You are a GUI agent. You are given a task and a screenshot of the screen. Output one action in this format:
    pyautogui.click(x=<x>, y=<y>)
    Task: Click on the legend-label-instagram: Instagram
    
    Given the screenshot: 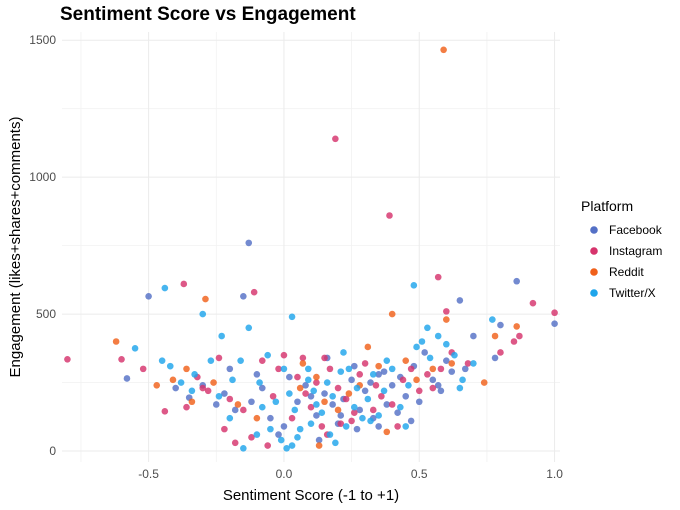 What is the action you would take?
    pyautogui.click(x=635, y=251)
    